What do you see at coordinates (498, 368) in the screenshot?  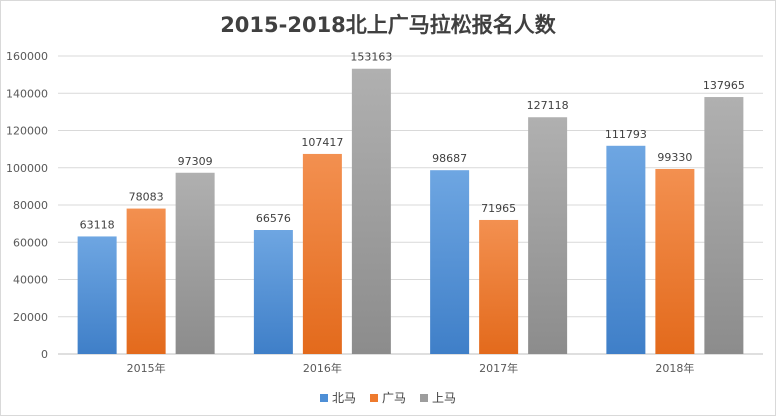 I see `x-tick-label: 2017年` at bounding box center [498, 368].